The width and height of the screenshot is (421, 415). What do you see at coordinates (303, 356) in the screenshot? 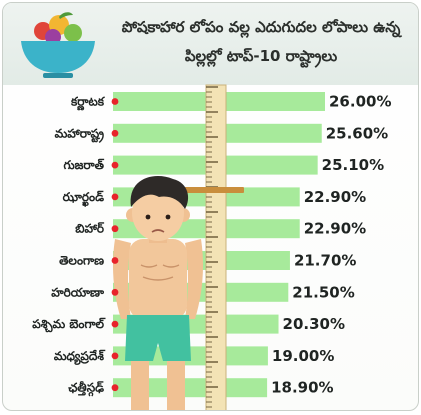
I see `value-label-9: 19.00%` at bounding box center [303, 356].